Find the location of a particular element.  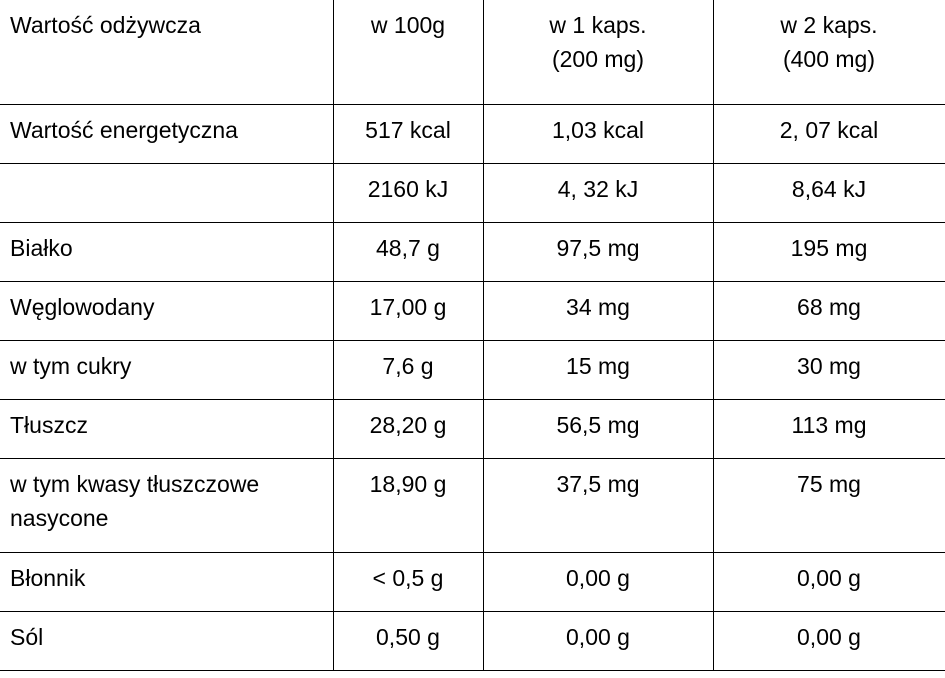

value-per-2-capsules-cell: 75 mg is located at coordinates (828, 505).